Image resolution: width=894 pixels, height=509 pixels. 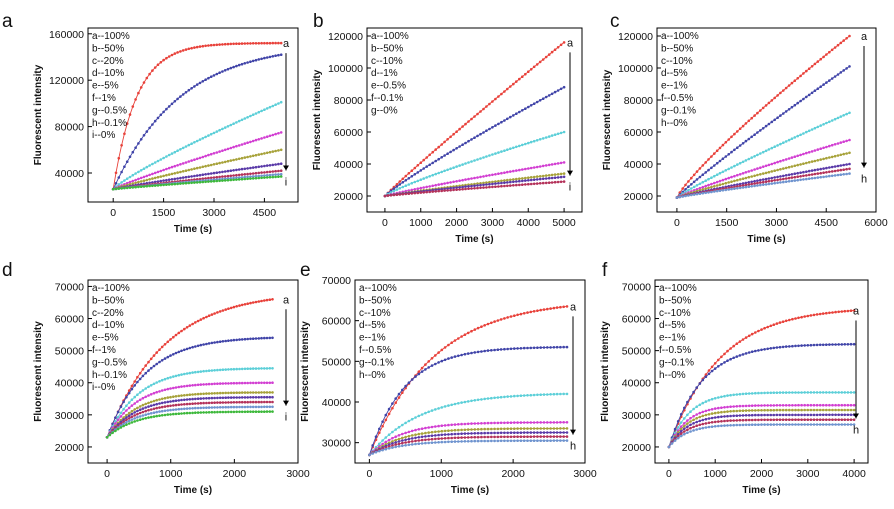 What do you see at coordinates (636, 352) in the screenshot?
I see `y-tick-label: 50000` at bounding box center [636, 352].